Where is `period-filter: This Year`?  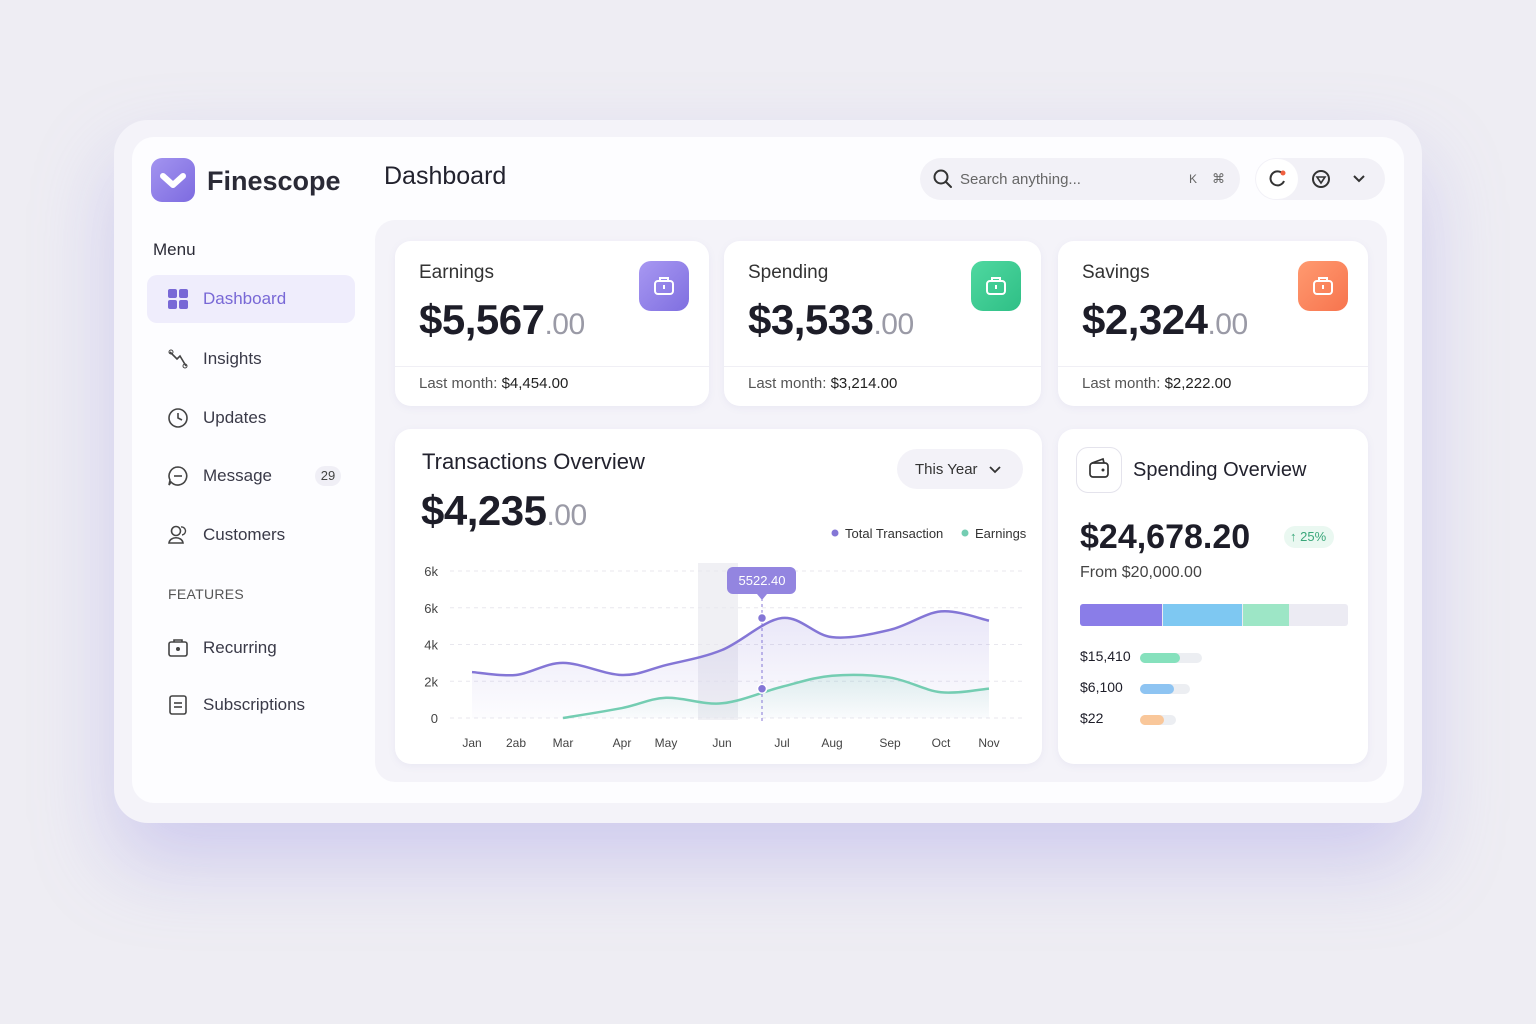 period-filter: This Year is located at coordinates (960, 469).